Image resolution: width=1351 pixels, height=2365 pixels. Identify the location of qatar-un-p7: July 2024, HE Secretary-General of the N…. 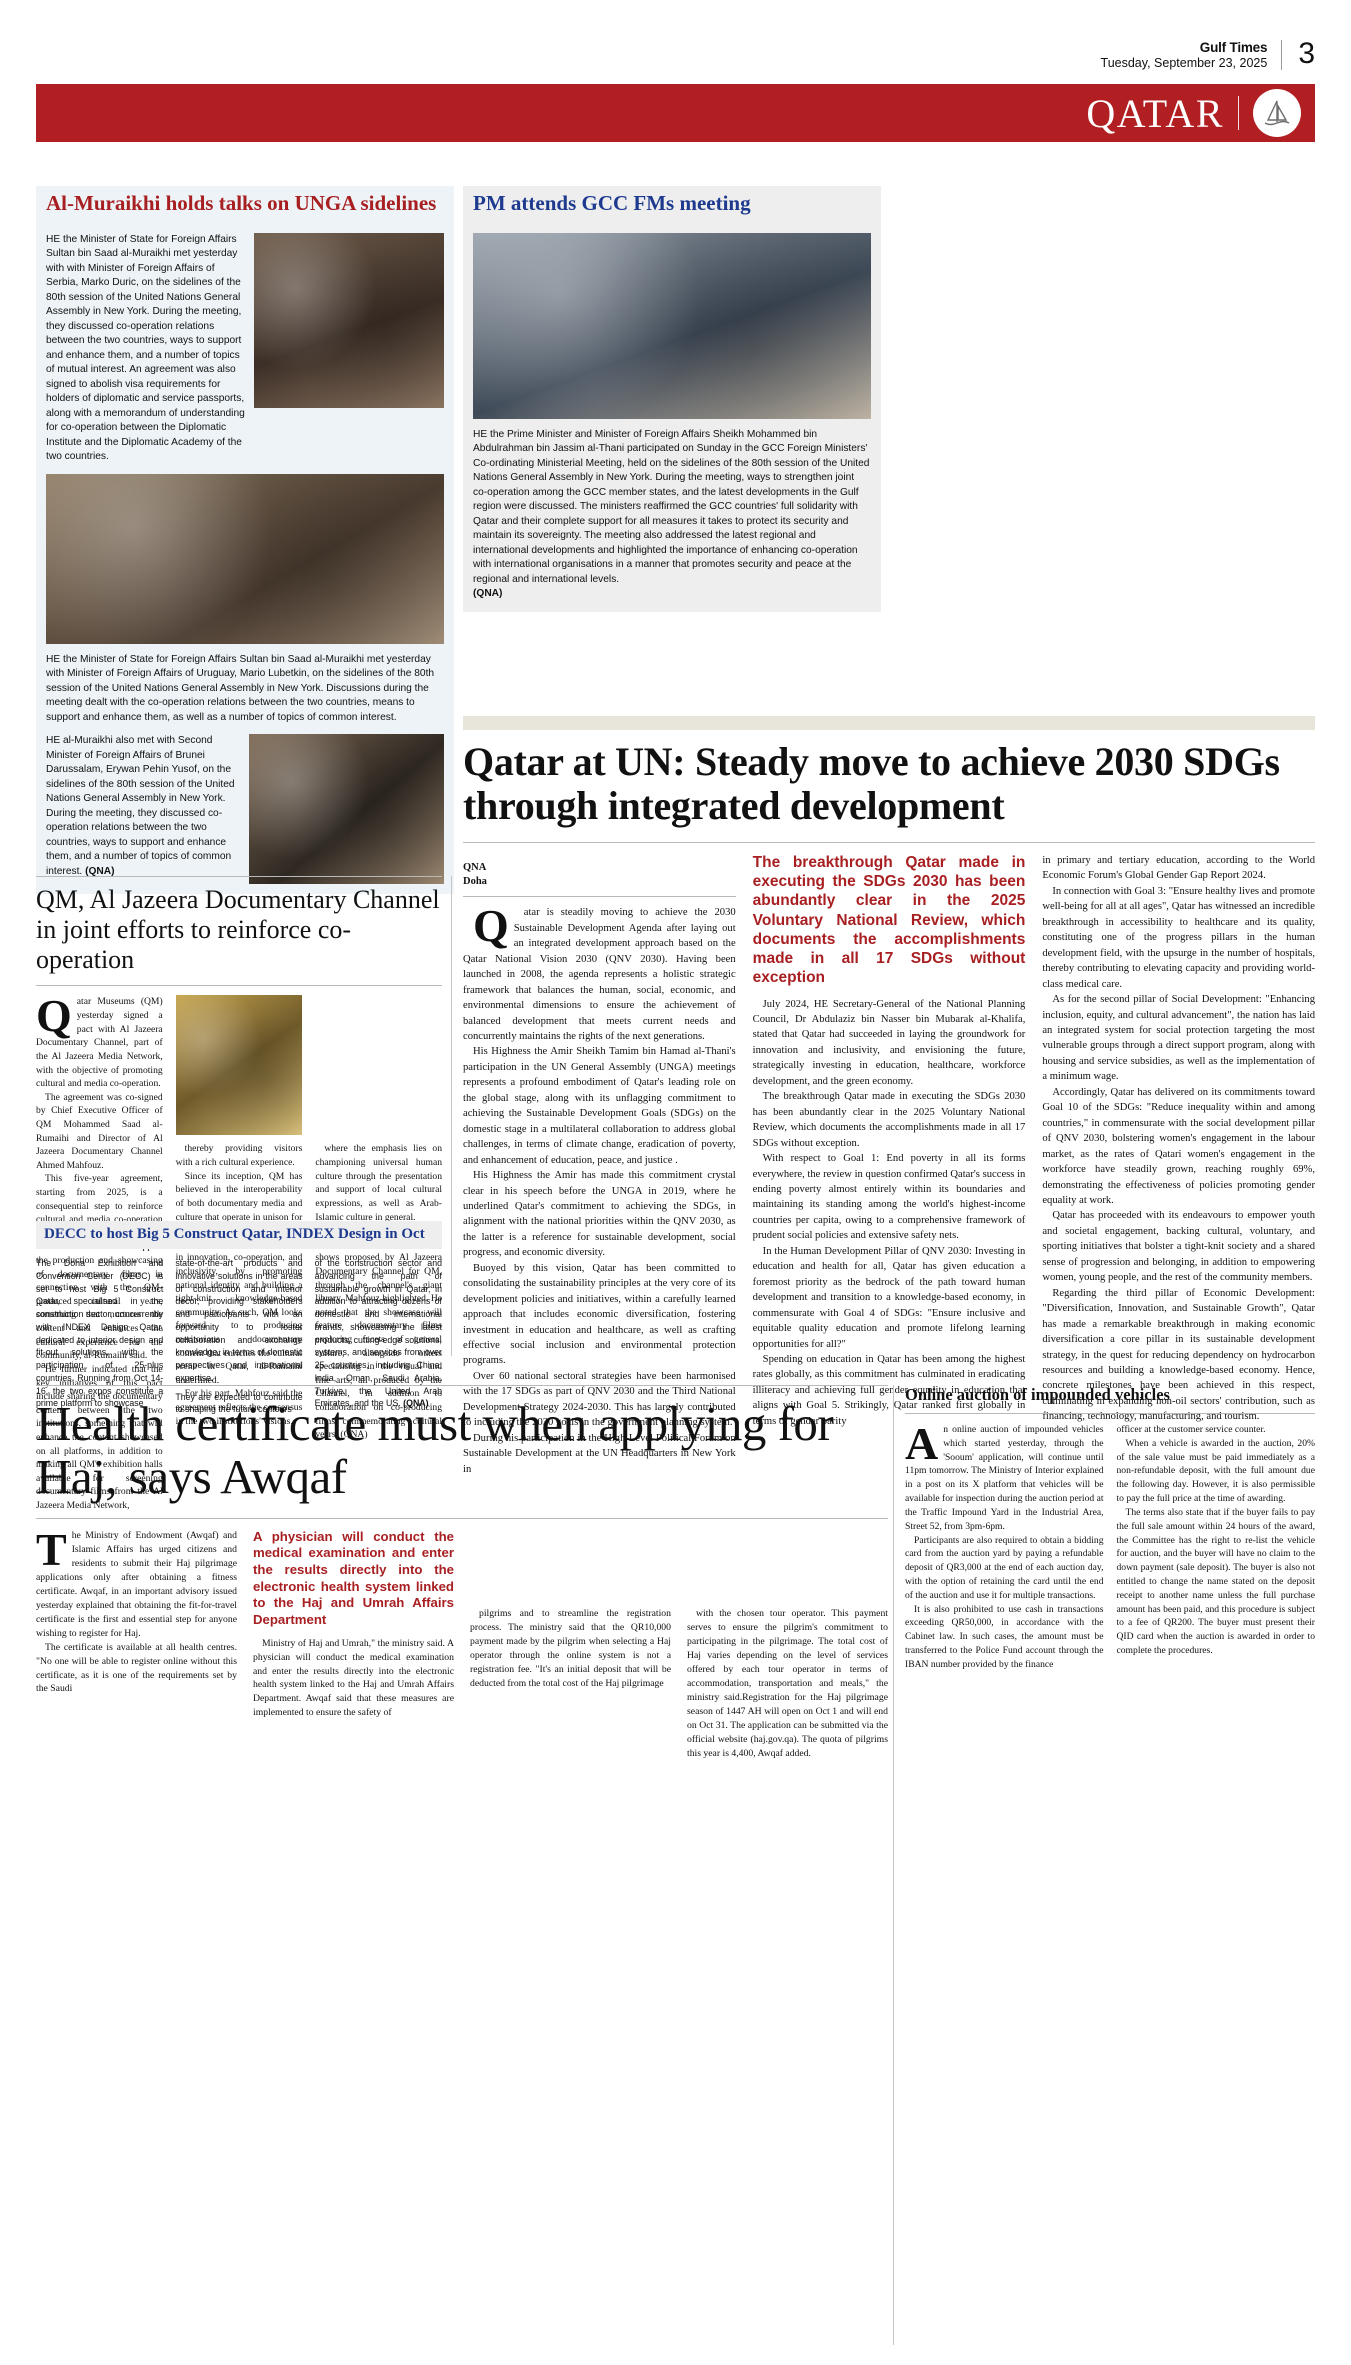
(889, 1042).